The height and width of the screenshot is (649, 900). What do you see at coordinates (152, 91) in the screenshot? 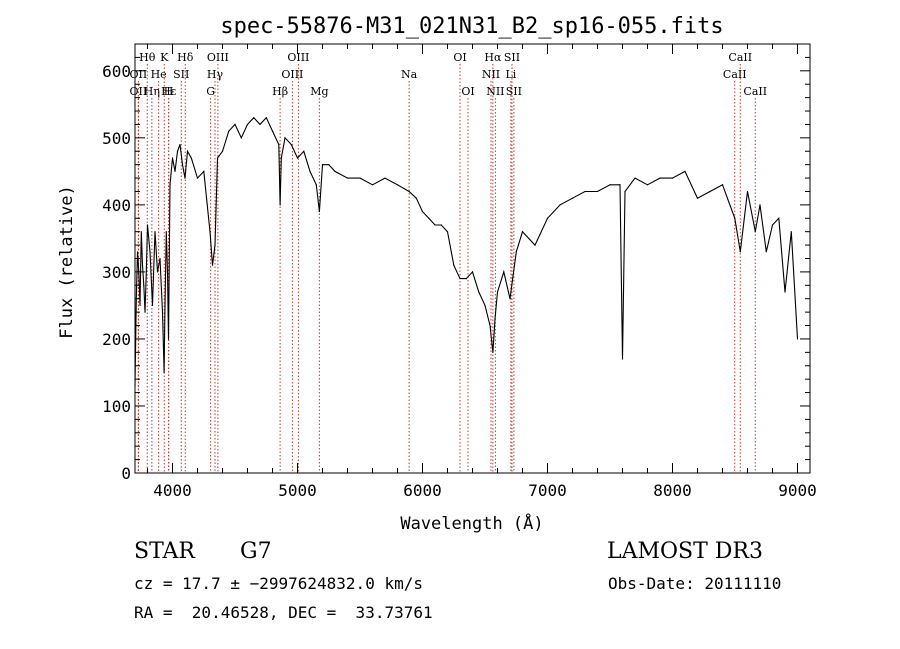
I see `marker-label: Hη` at bounding box center [152, 91].